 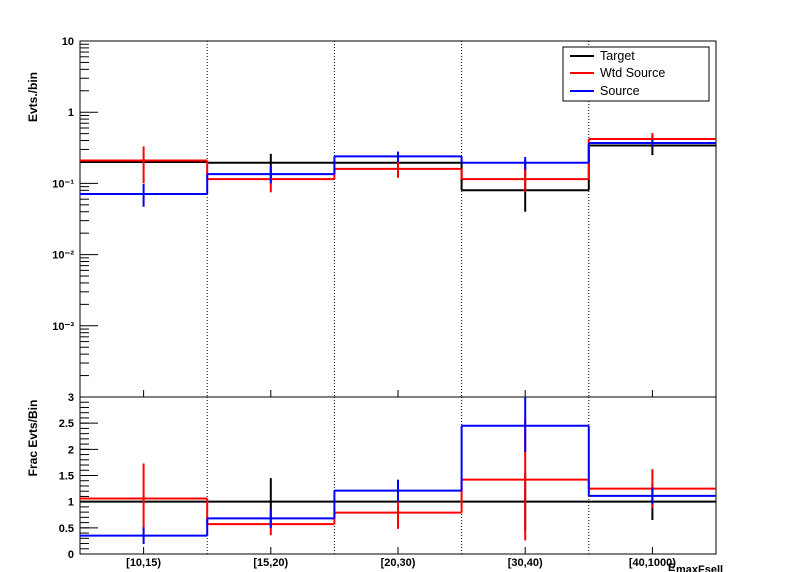 I want to click on top-y-tick-label: 10, so click(x=68, y=42).